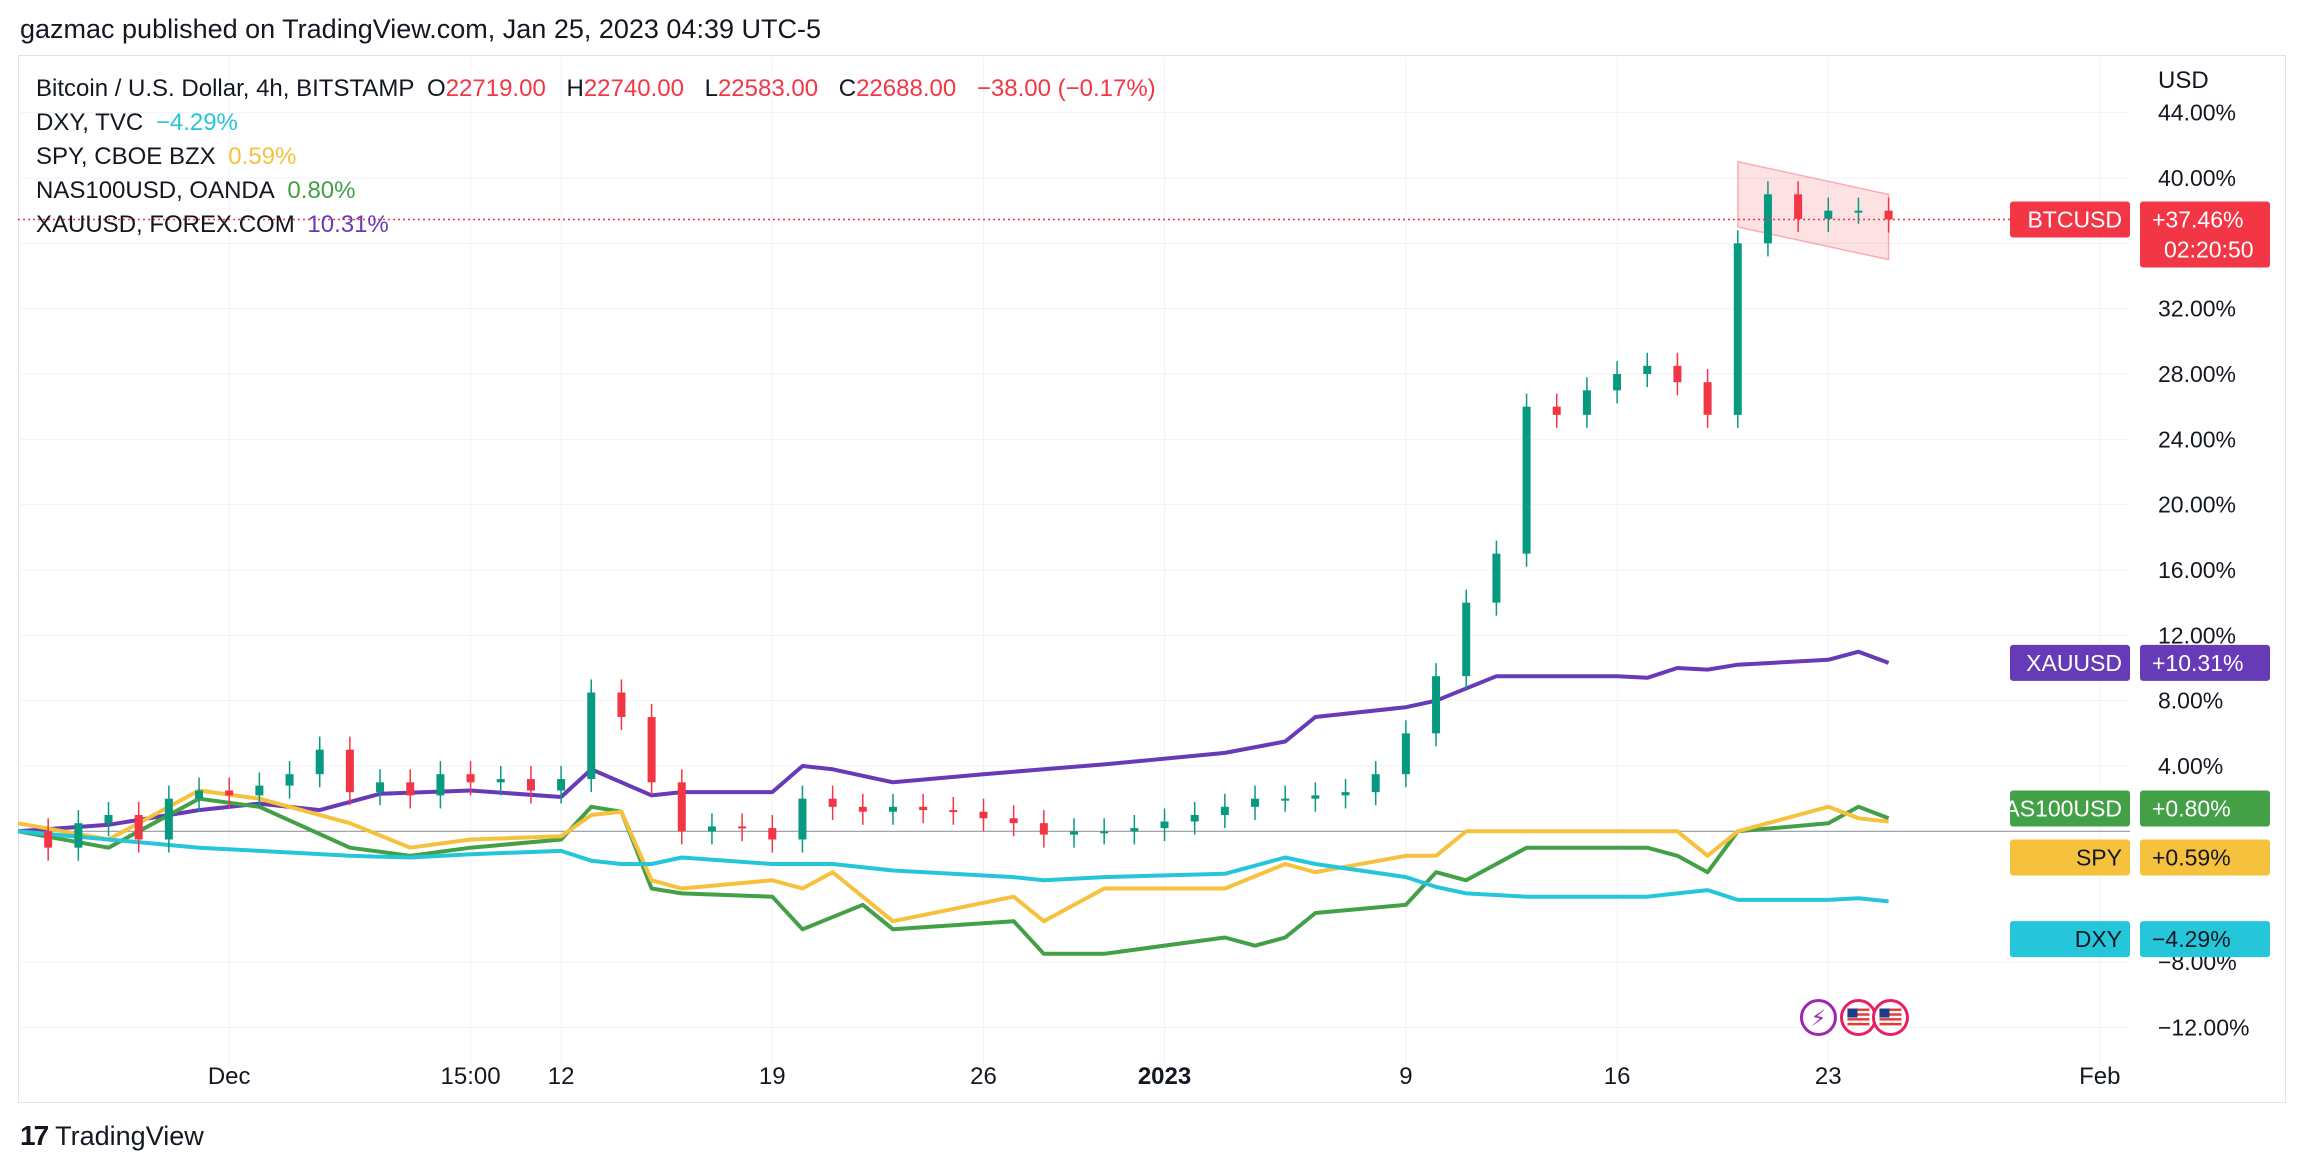  I want to click on dxy-tag-box, so click(2070, 939).